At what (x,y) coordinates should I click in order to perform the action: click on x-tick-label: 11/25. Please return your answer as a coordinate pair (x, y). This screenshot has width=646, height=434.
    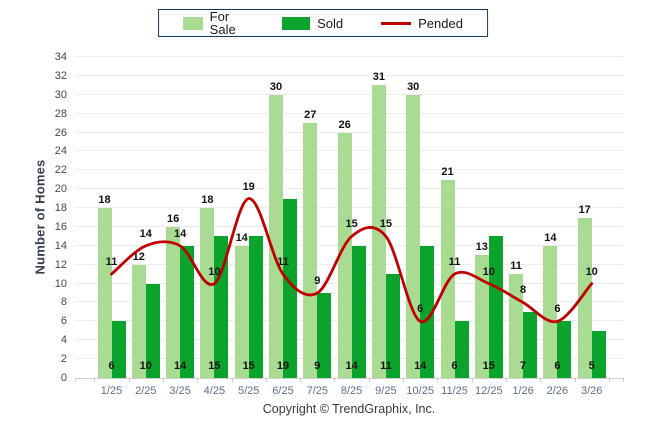
    Looking at the image, I should click on (454, 391).